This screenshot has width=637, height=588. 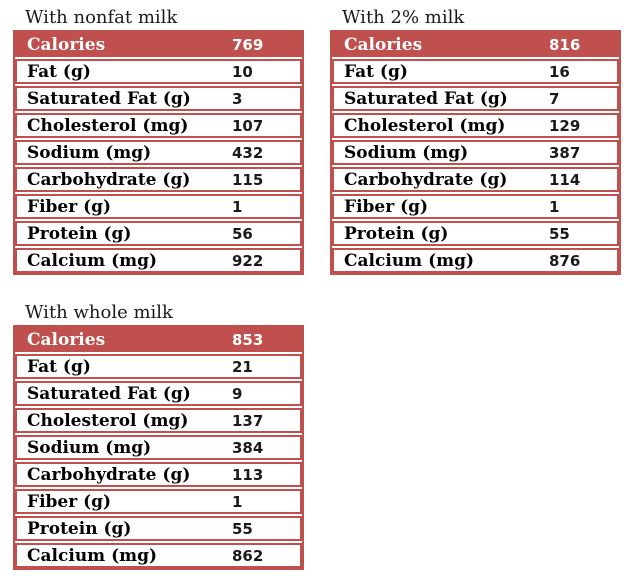 I want to click on table-row: Saturated Fat (g) 9, so click(x=158, y=393).